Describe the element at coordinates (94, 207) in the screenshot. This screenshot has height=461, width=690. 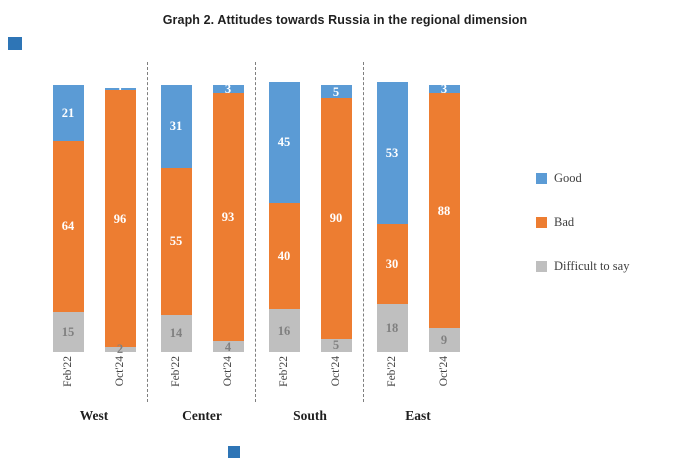
I see `bars-row-west: 21 64 15 1 96 2` at that location.